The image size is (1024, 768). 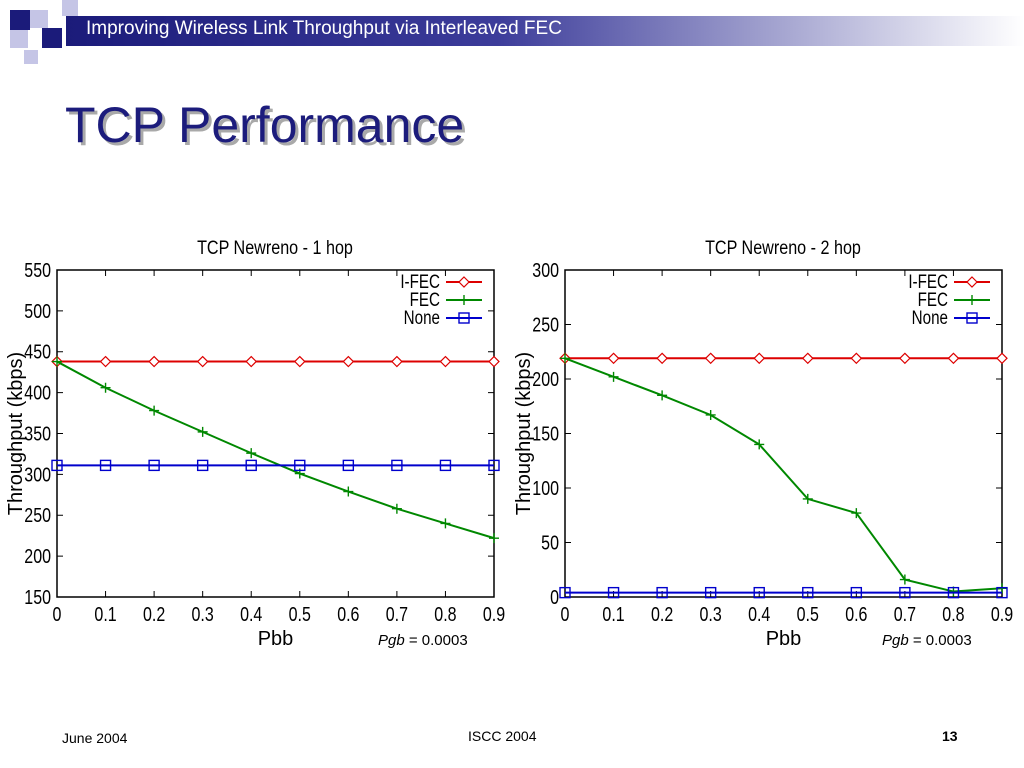 What do you see at coordinates (422, 317) in the screenshot?
I see `legend-label: None` at bounding box center [422, 317].